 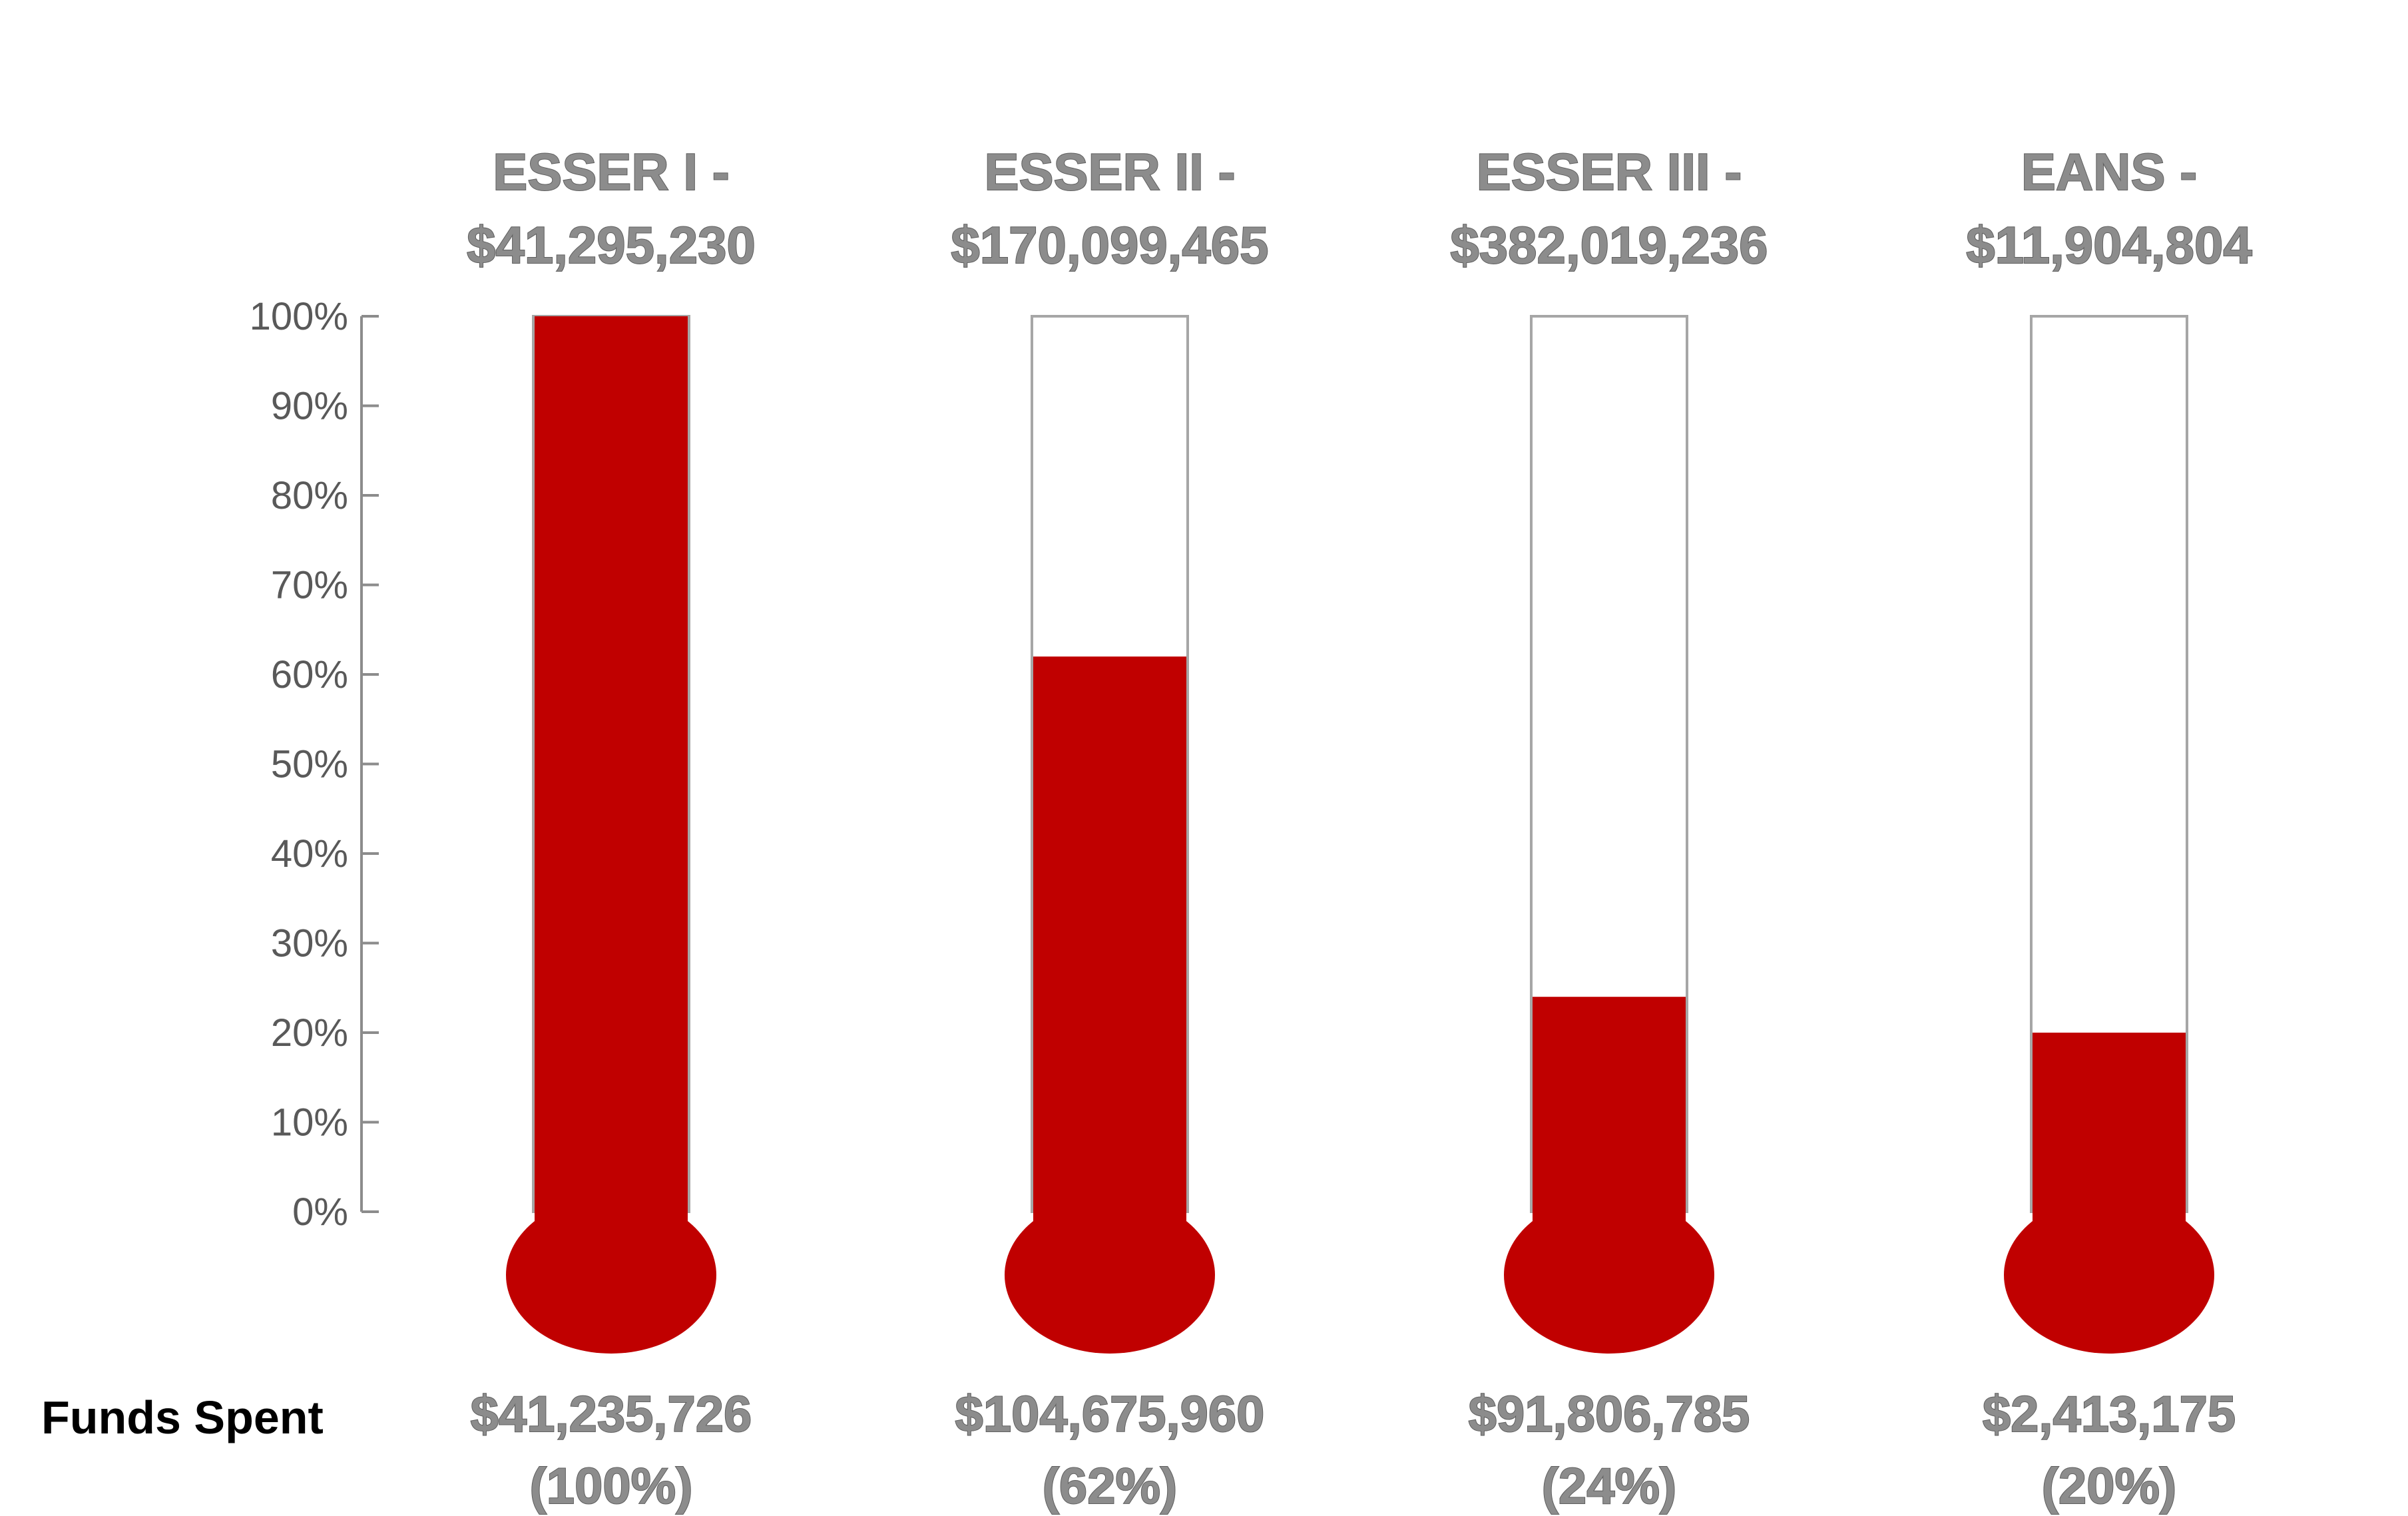 What do you see at coordinates (612, 1487) in the screenshot?
I see `funds-spent-percent-label: (100%)` at bounding box center [612, 1487].